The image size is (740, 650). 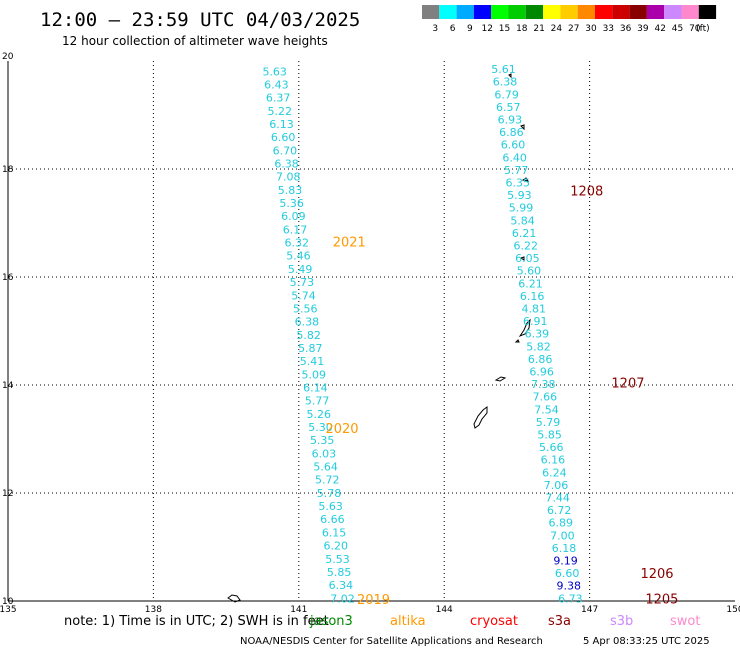 I want to click on wave-height-value: 6.72, so click(x=559, y=510).